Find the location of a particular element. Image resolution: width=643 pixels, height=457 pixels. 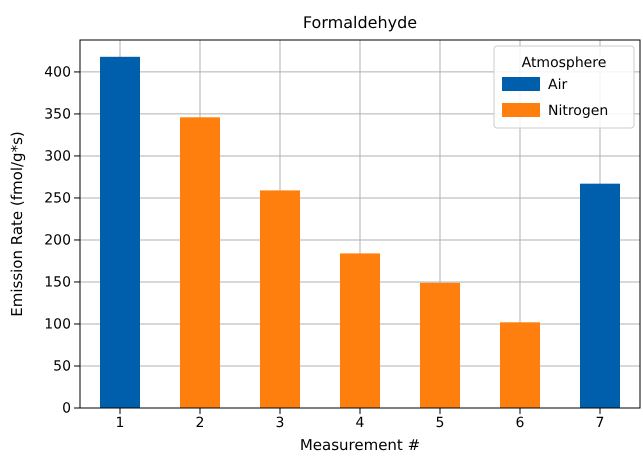

x-tick-label: 4 is located at coordinates (360, 422).